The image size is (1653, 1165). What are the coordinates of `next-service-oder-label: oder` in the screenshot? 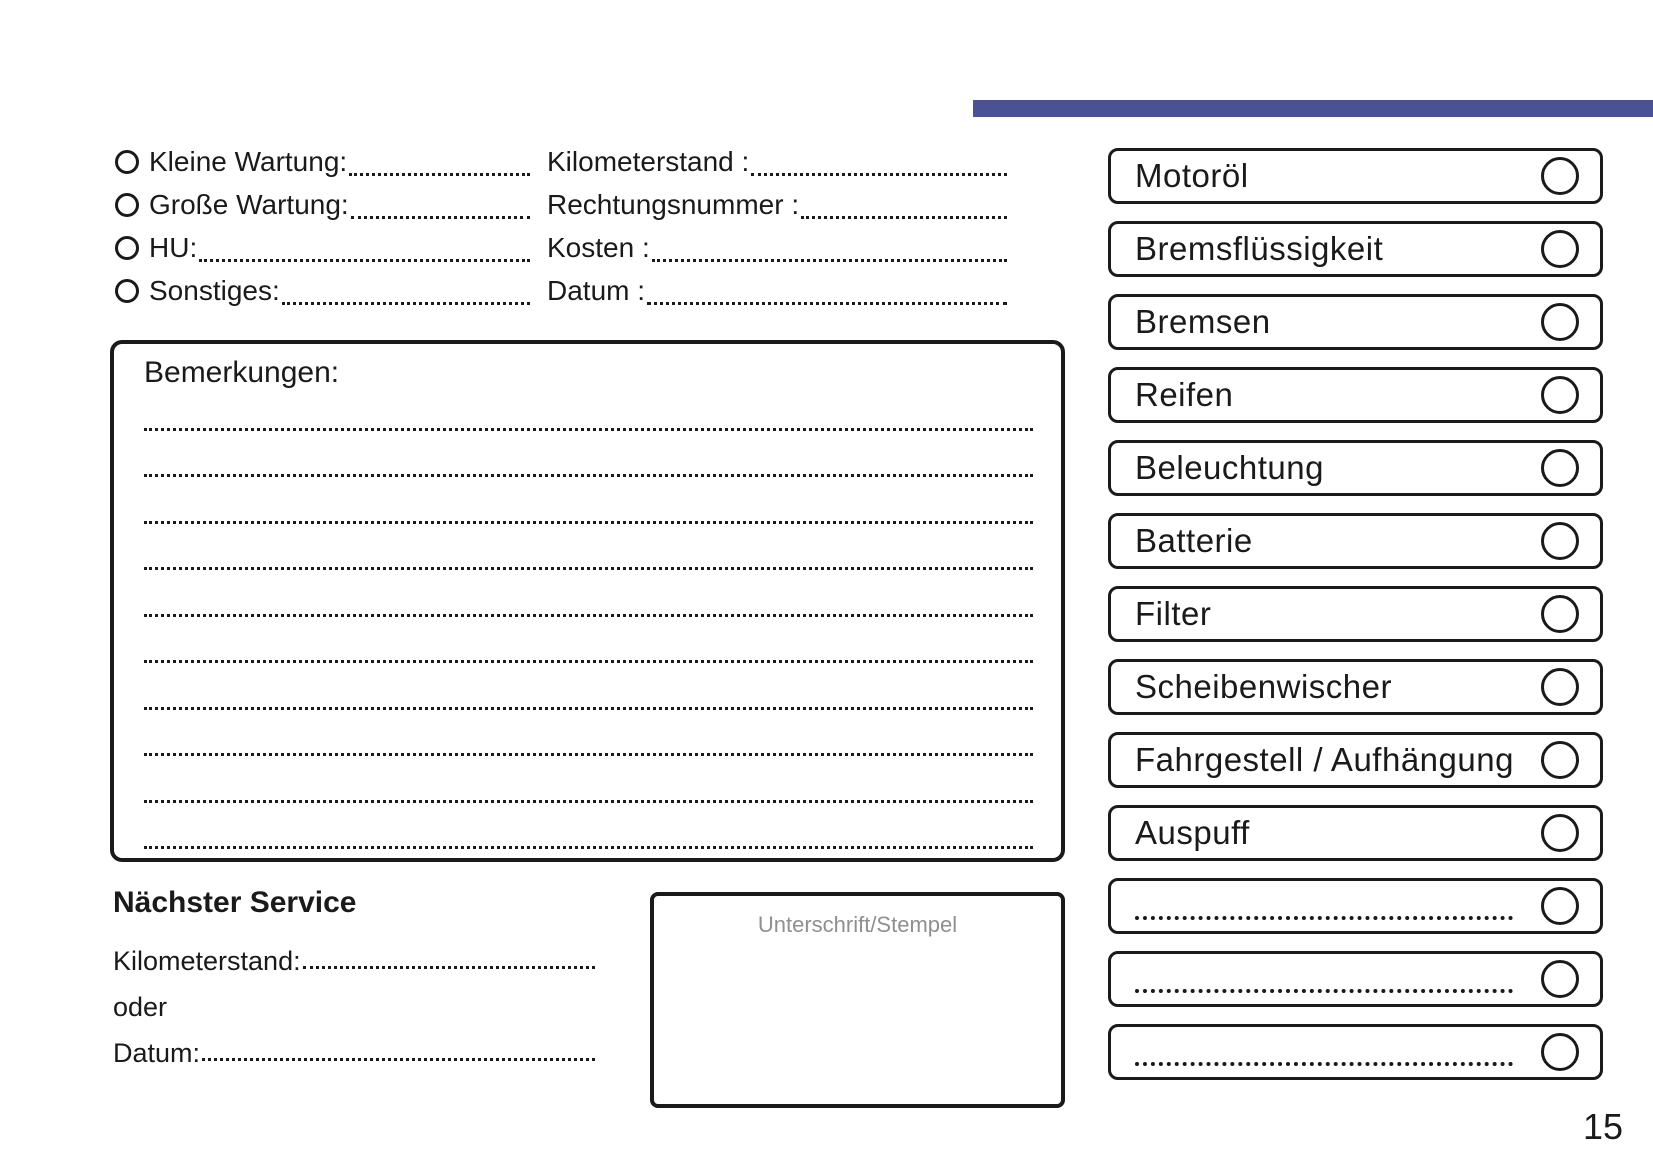 It's located at (140, 1006).